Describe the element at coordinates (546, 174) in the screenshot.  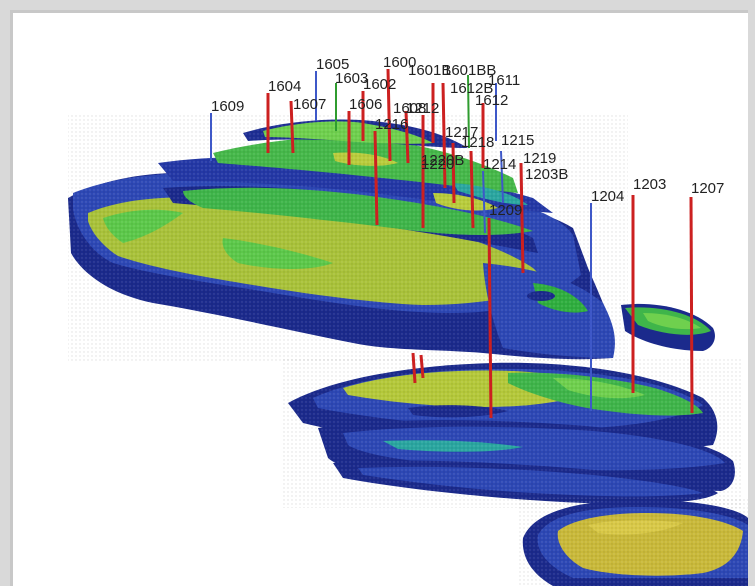
I see `well-label: 1203B` at that location.